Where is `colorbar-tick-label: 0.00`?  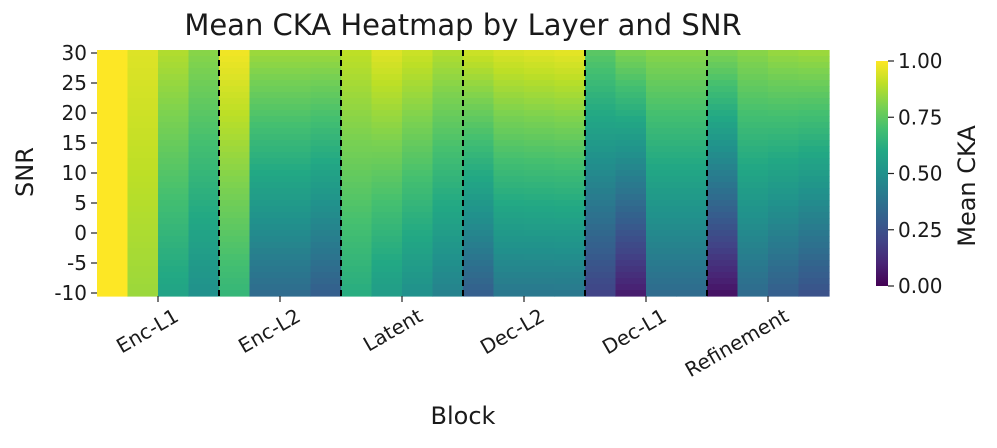 colorbar-tick-label: 0.00 is located at coordinates (920, 286).